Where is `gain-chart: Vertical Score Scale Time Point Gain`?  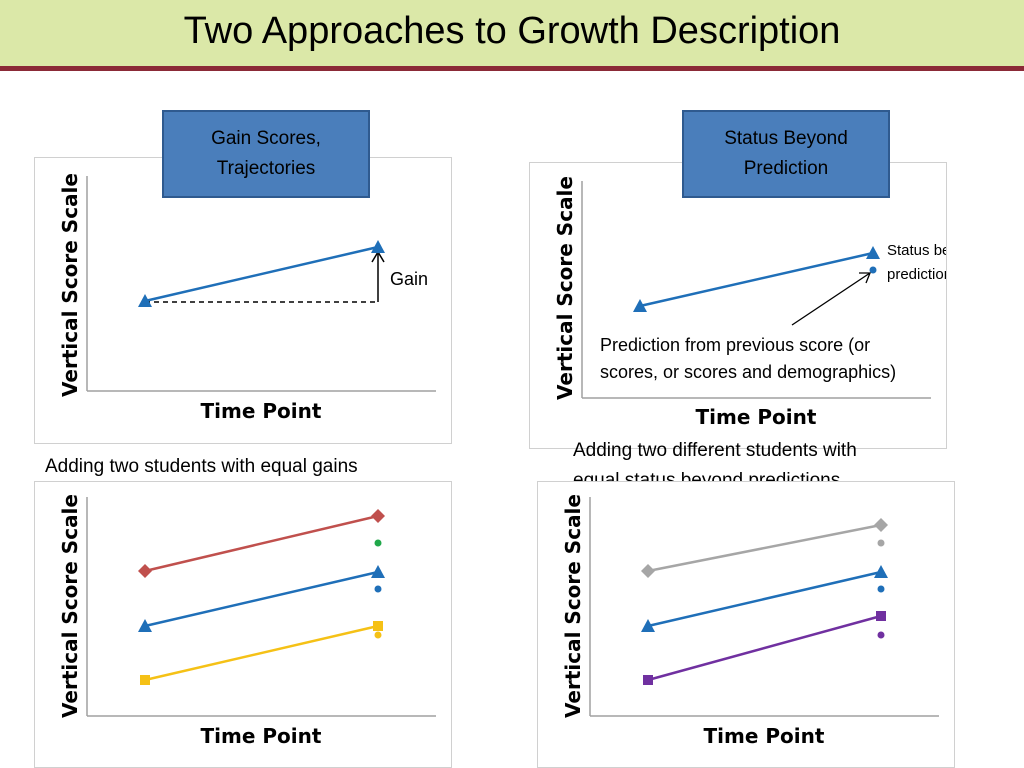 gain-chart: Vertical Score Scale Time Point Gain is located at coordinates (247, 298).